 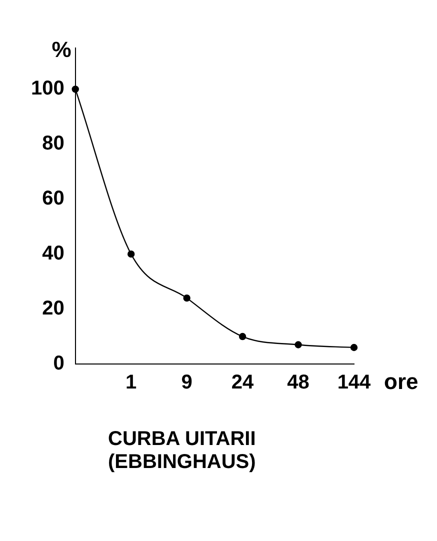 What do you see at coordinates (354, 383) in the screenshot?
I see `x-tick-label: 144` at bounding box center [354, 383].